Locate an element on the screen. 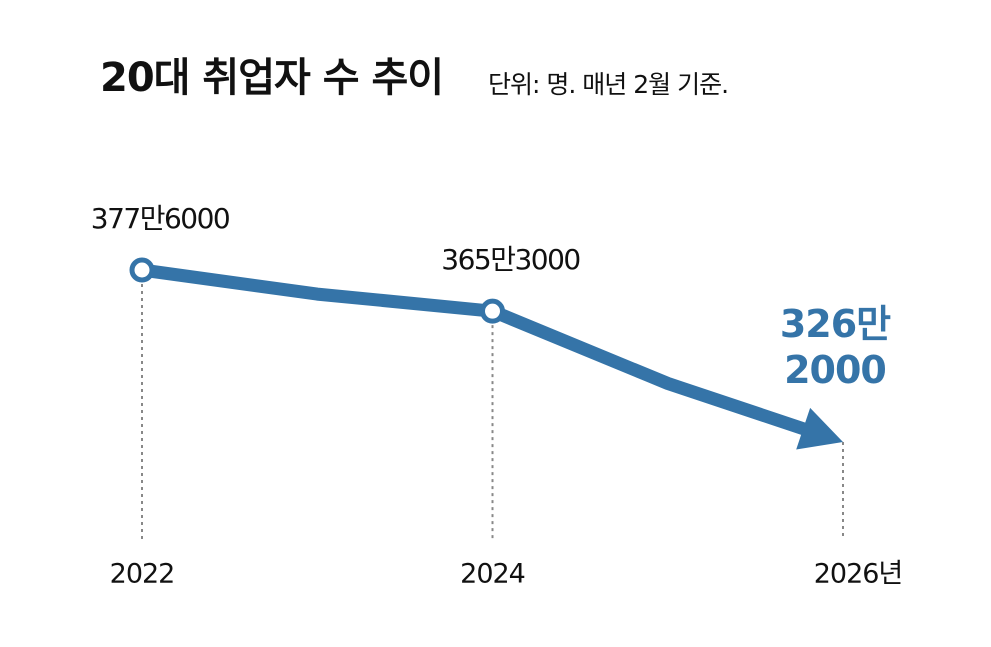 The height and width of the screenshot is (647, 991). chart-title: 20대 취업자 수 추이 is located at coordinates (271, 78).